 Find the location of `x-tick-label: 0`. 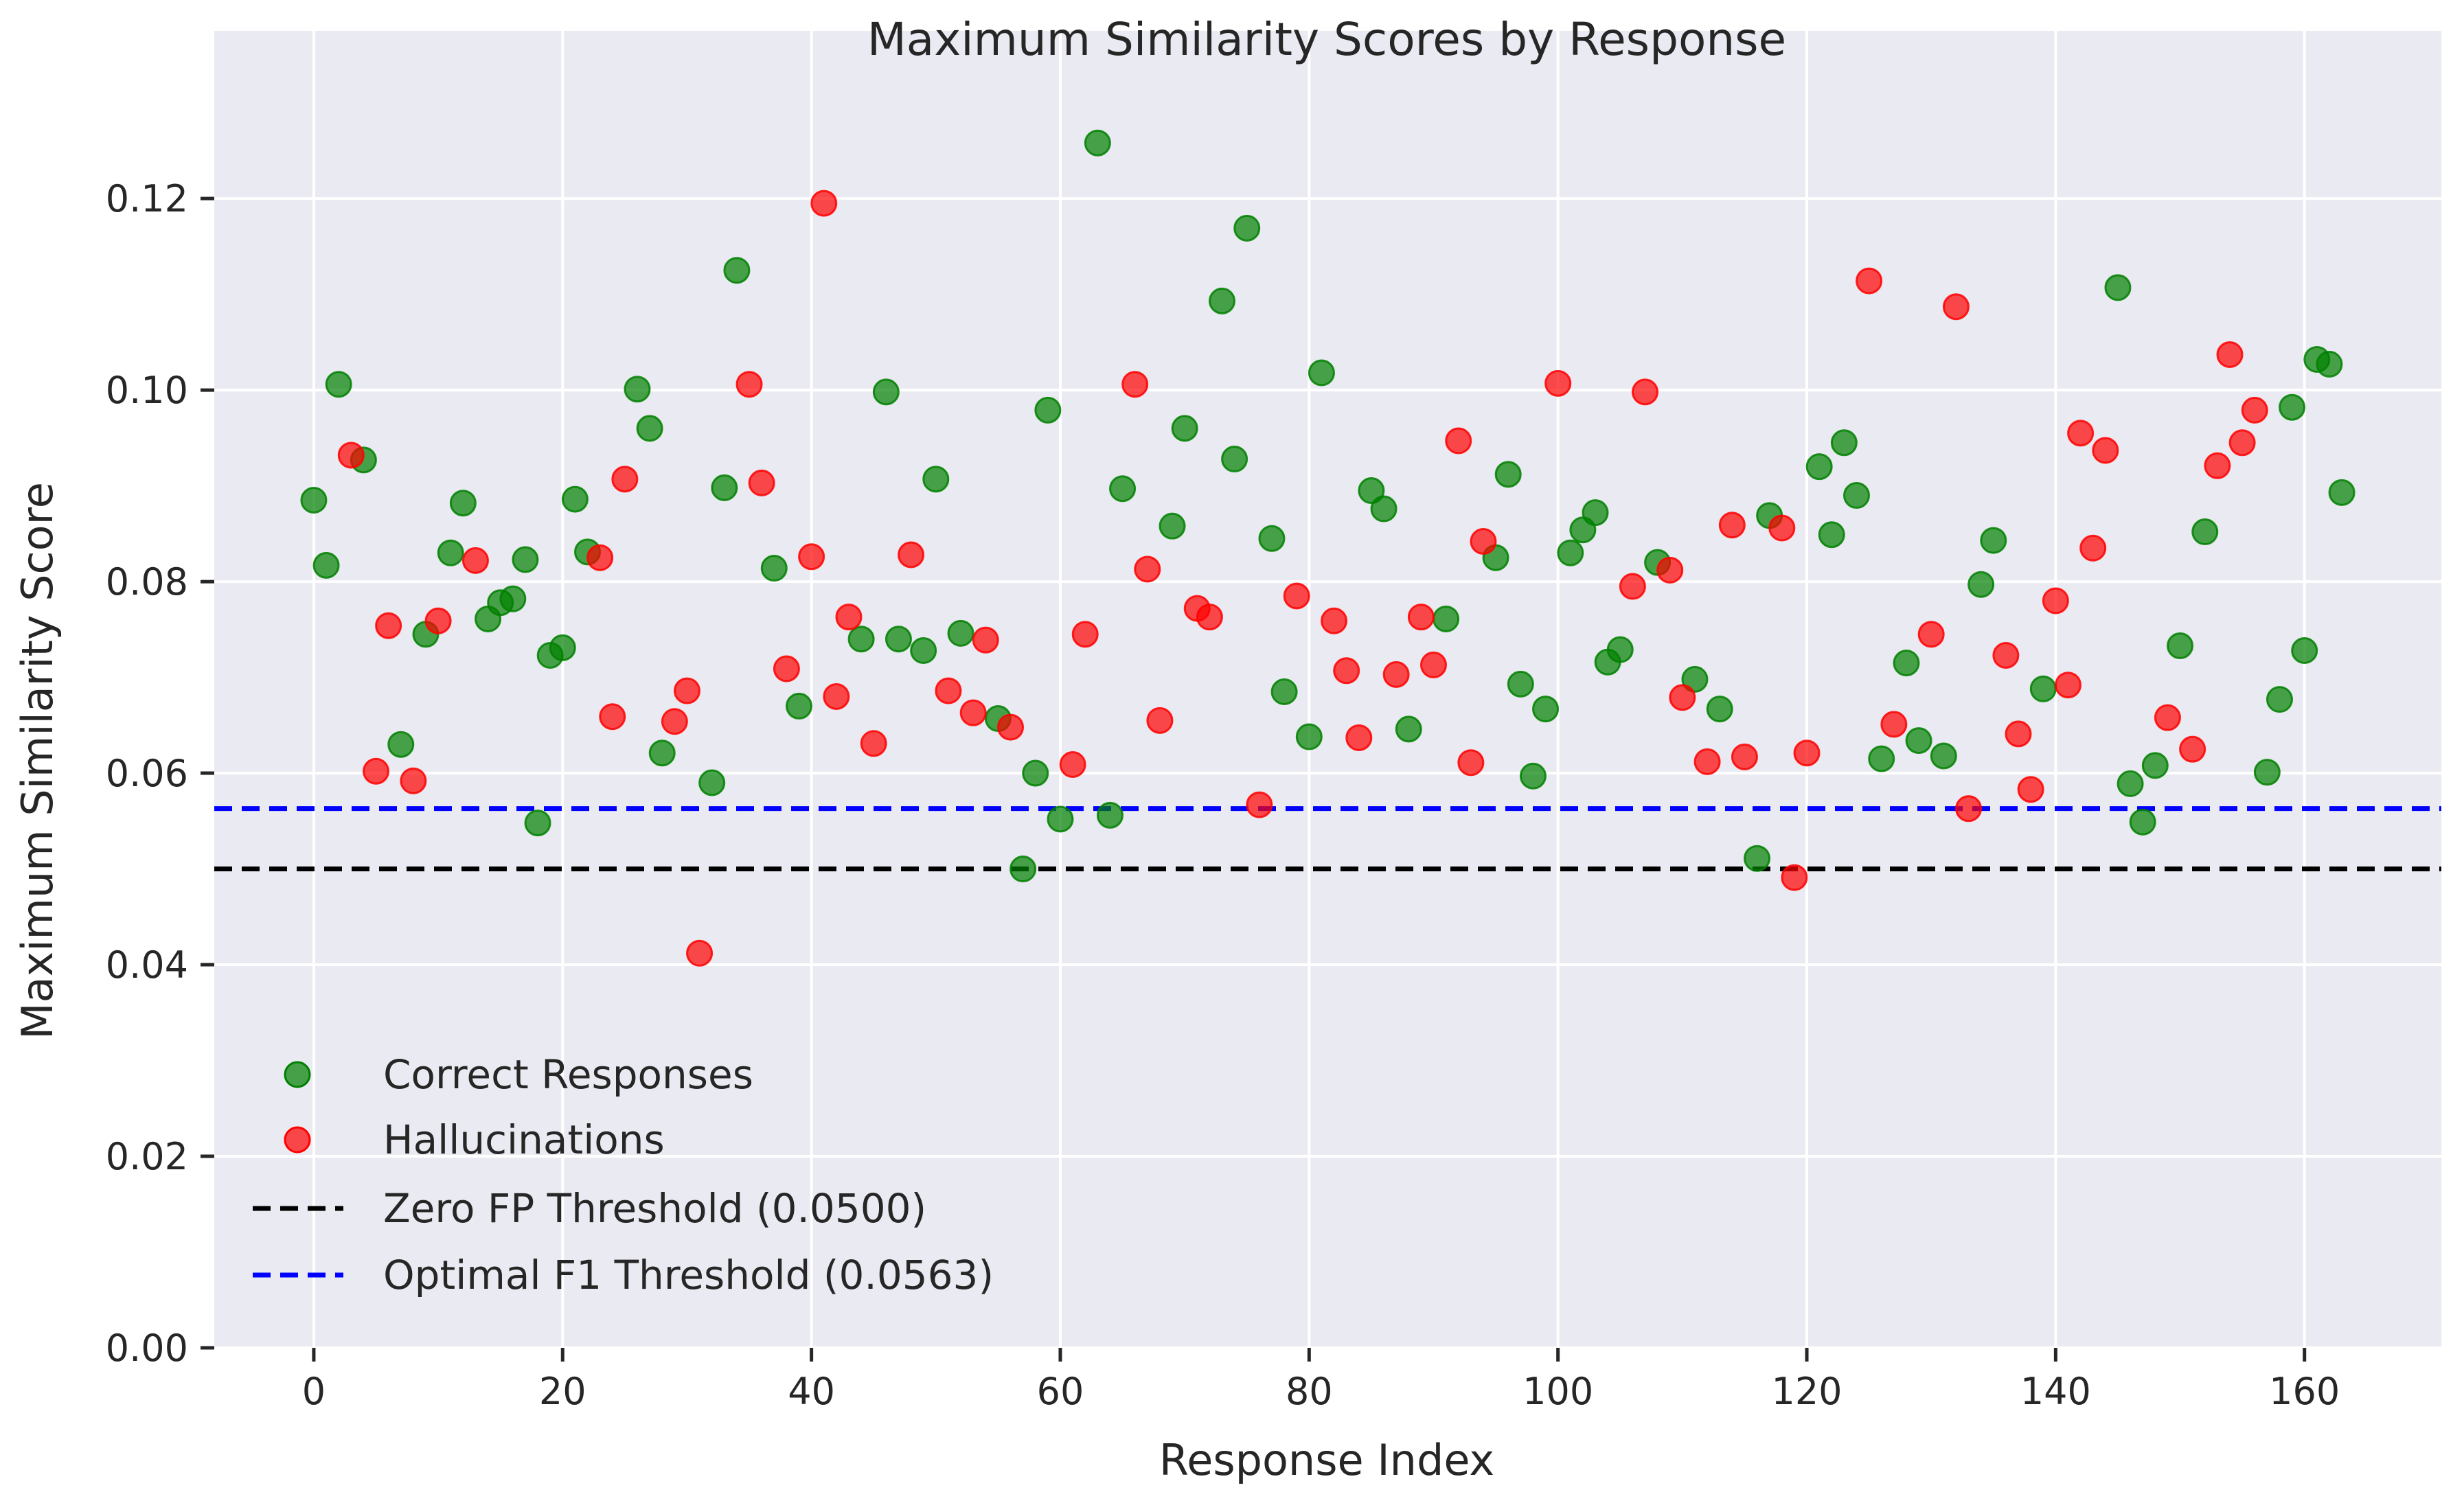

x-tick-label: 0 is located at coordinates (314, 1391).